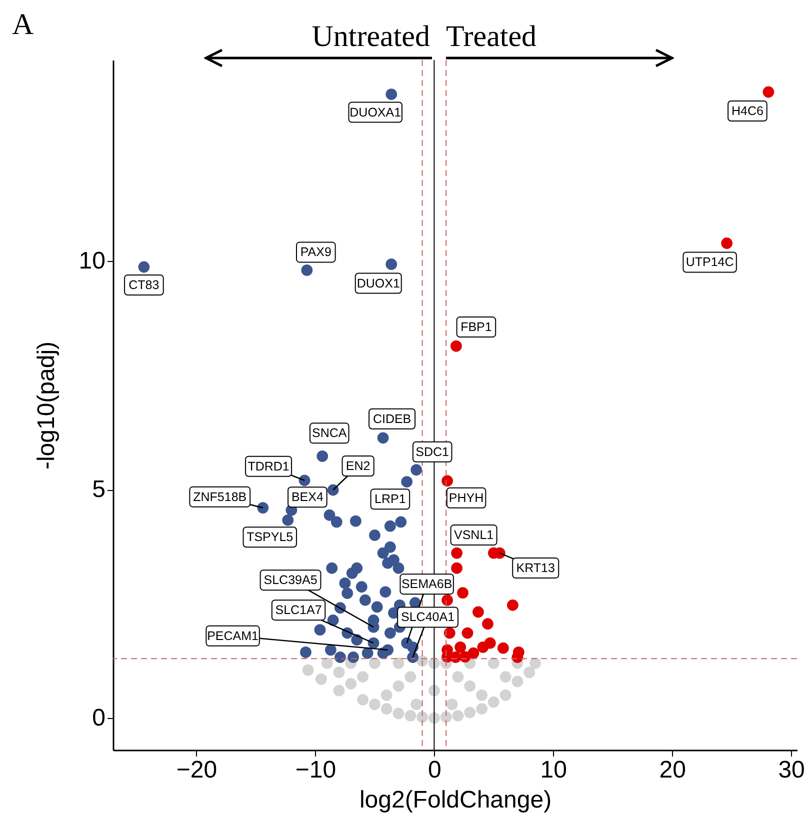 The height and width of the screenshot is (826, 811). What do you see at coordinates (535, 568) in the screenshot?
I see `annotation: KRT13` at bounding box center [535, 568].